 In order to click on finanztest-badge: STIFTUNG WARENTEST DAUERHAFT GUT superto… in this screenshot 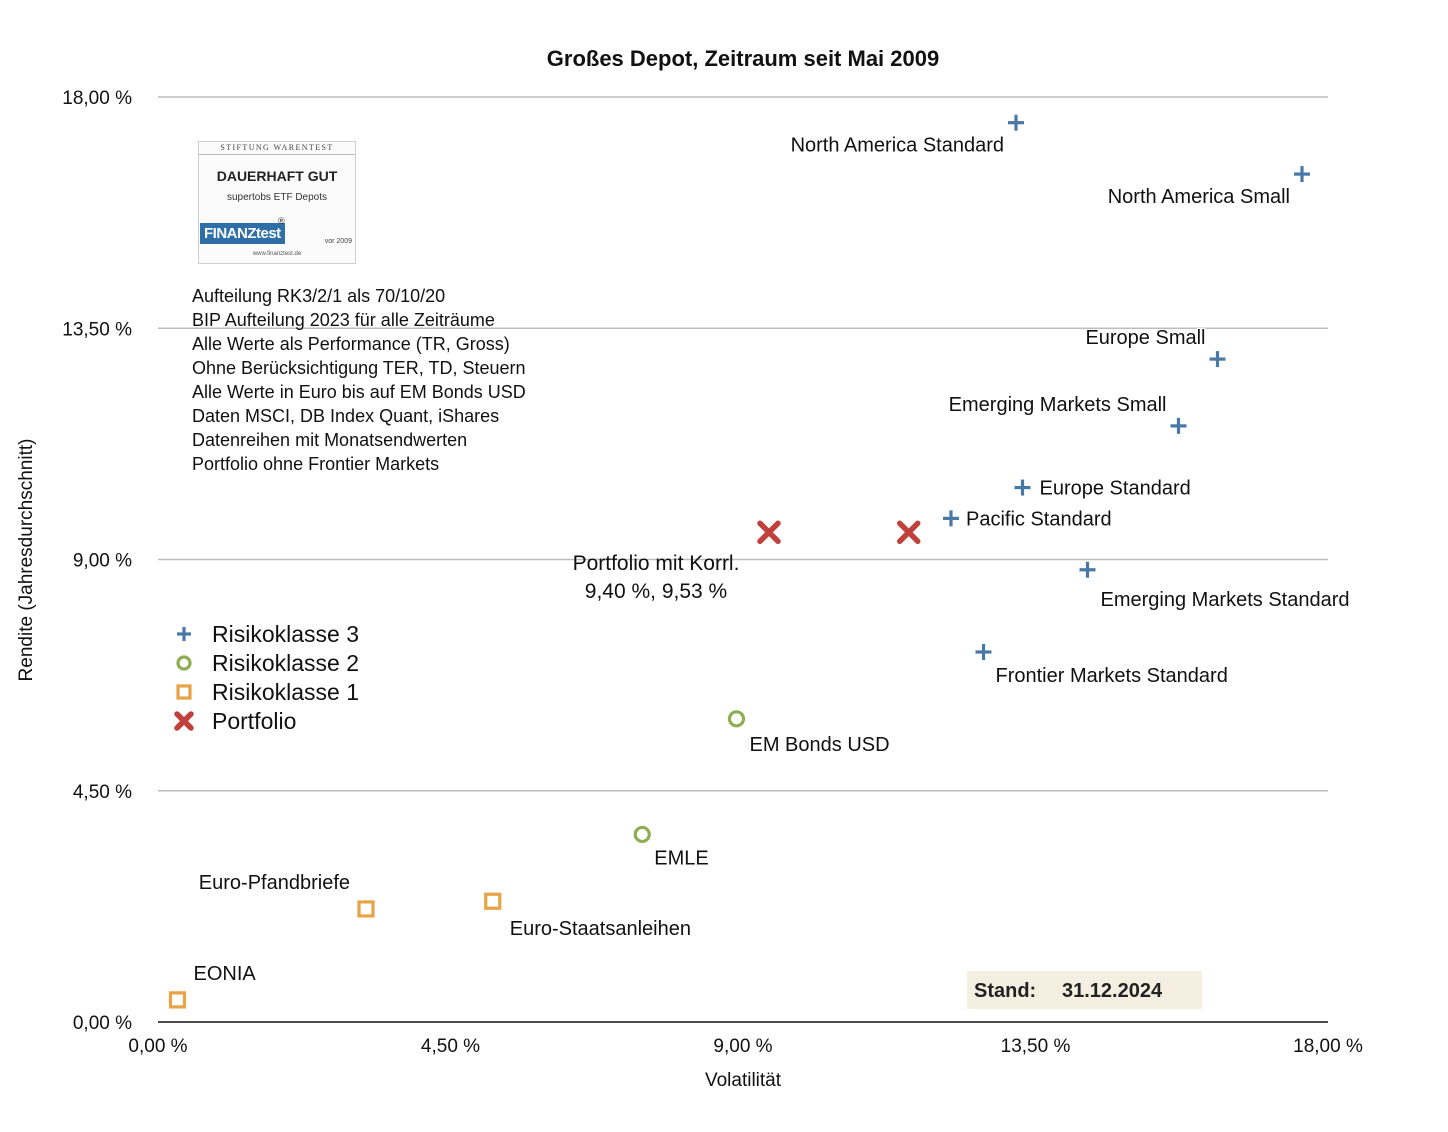, I will do `click(277, 202)`.